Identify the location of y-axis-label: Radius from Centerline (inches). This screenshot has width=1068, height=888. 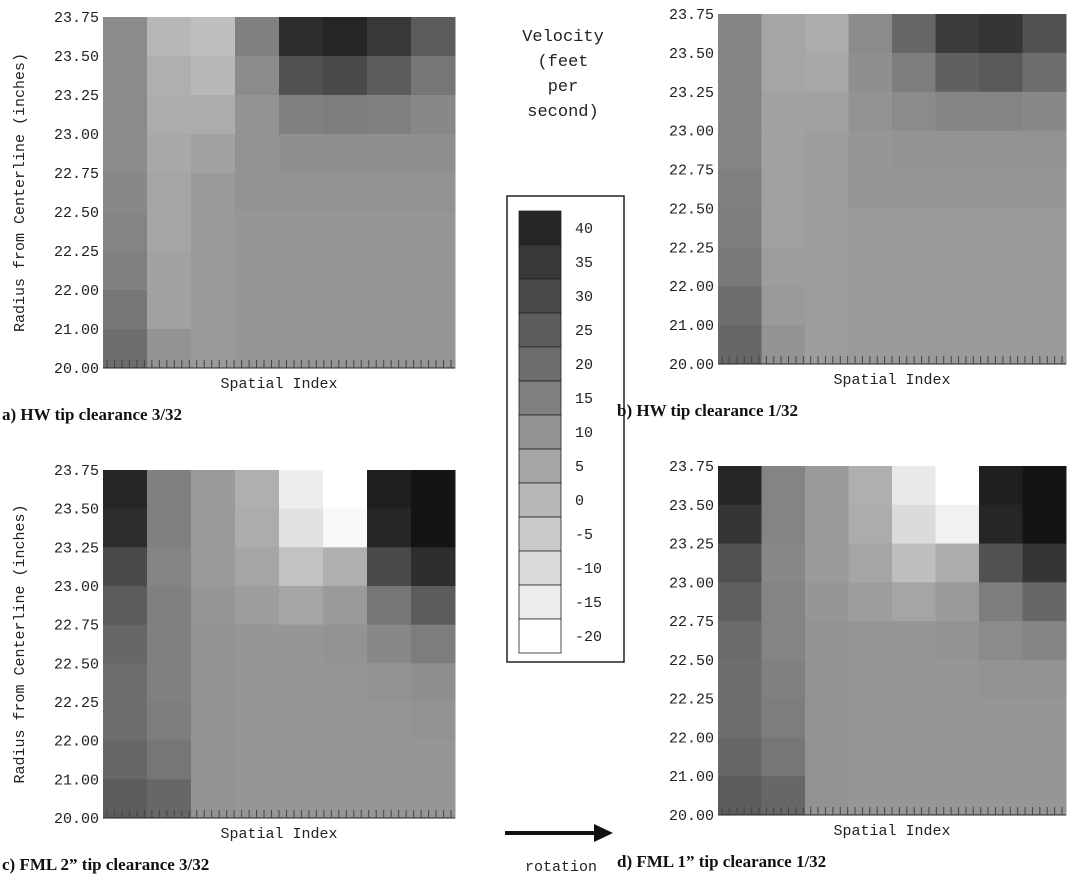
(20, 643).